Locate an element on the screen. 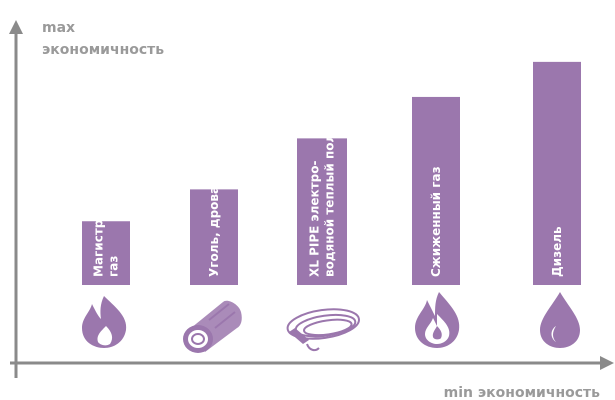  bar-label-2-0: XL PIPE электро- is located at coordinates (315, 219).